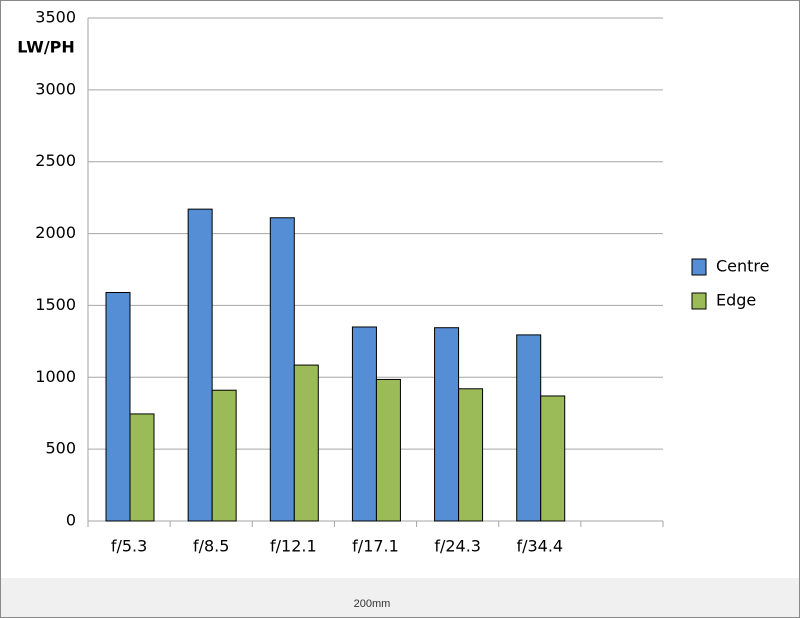  Describe the element at coordinates (736, 300) in the screenshot. I see `legend-label: Edge` at that location.